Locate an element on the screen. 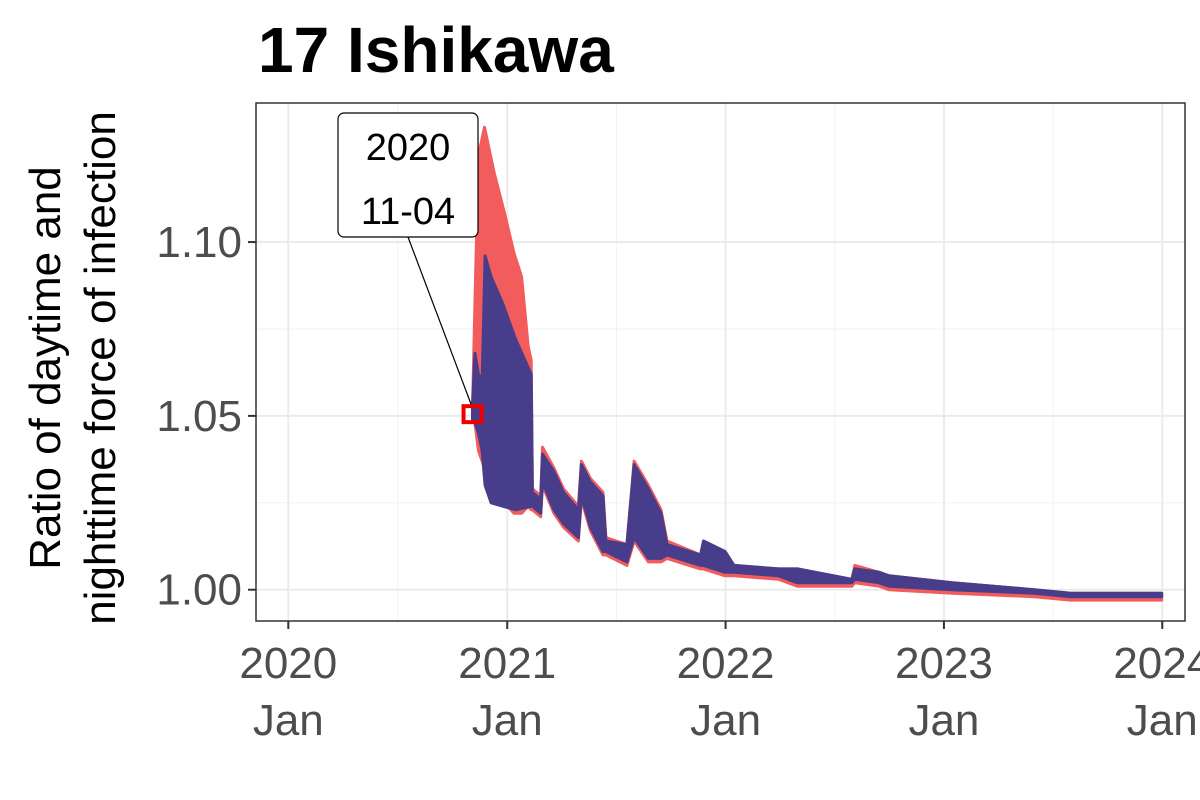 Image resolution: width=1200 pixels, height=800 pixels. annotation-label: 2020 is located at coordinates (408, 148).